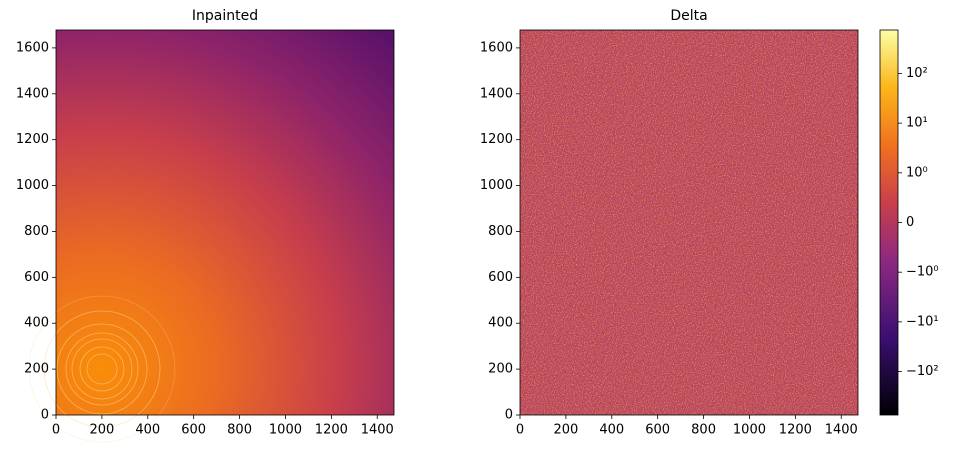 This screenshot has height=449, width=956. I want to click on colorbar-tick-label: −10¹, so click(922, 321).